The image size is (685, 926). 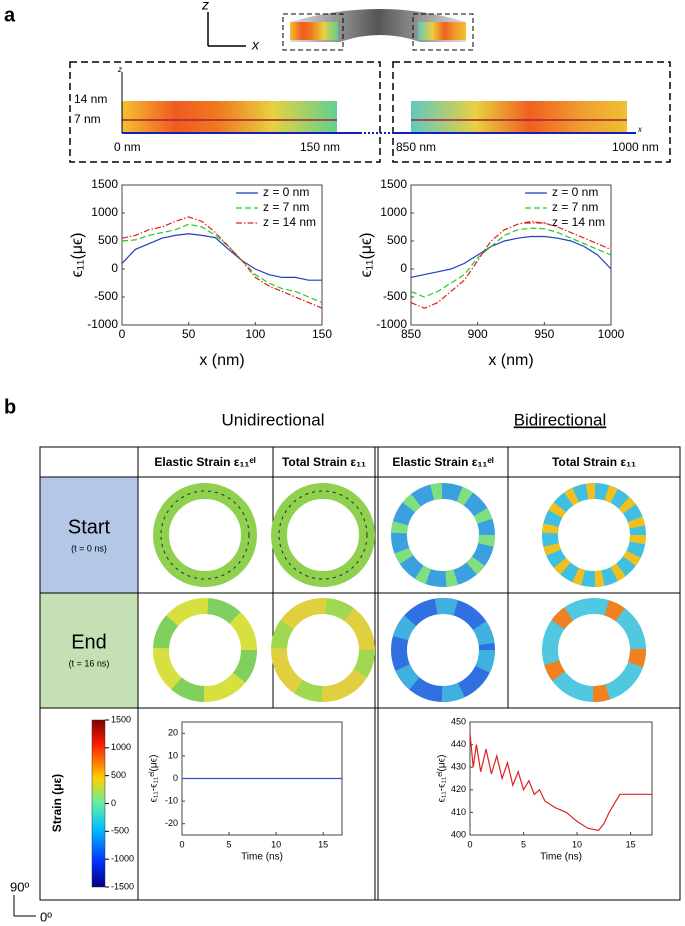 I want to click on layer-label: 7 nm, so click(x=87, y=119).